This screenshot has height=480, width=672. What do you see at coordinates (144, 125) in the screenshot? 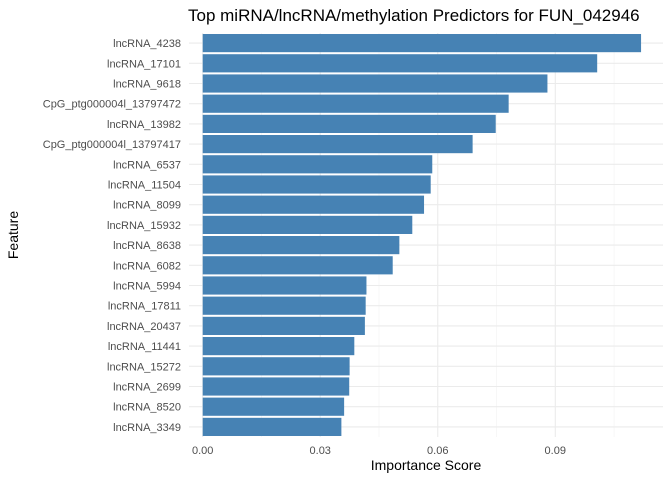
I see `y-tick-label: lncRNA_13982` at bounding box center [144, 125].